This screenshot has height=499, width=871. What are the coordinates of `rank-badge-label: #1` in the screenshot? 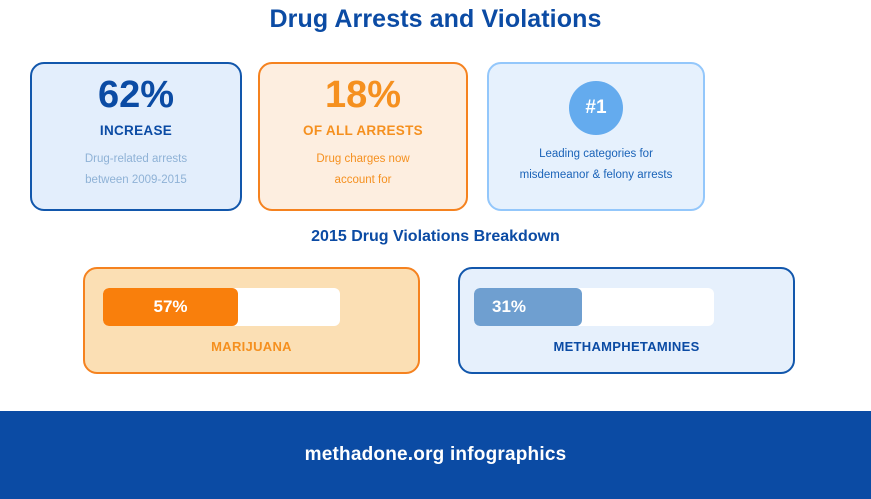 It's located at (596, 107).